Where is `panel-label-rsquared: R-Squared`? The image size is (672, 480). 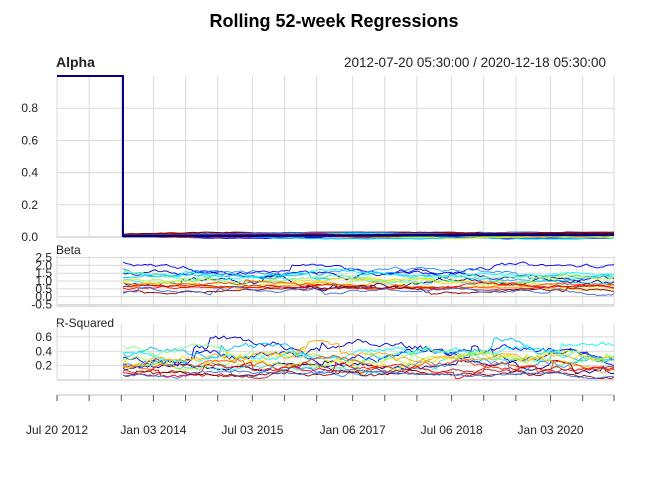 panel-label-rsquared: R-Squared is located at coordinates (85, 323).